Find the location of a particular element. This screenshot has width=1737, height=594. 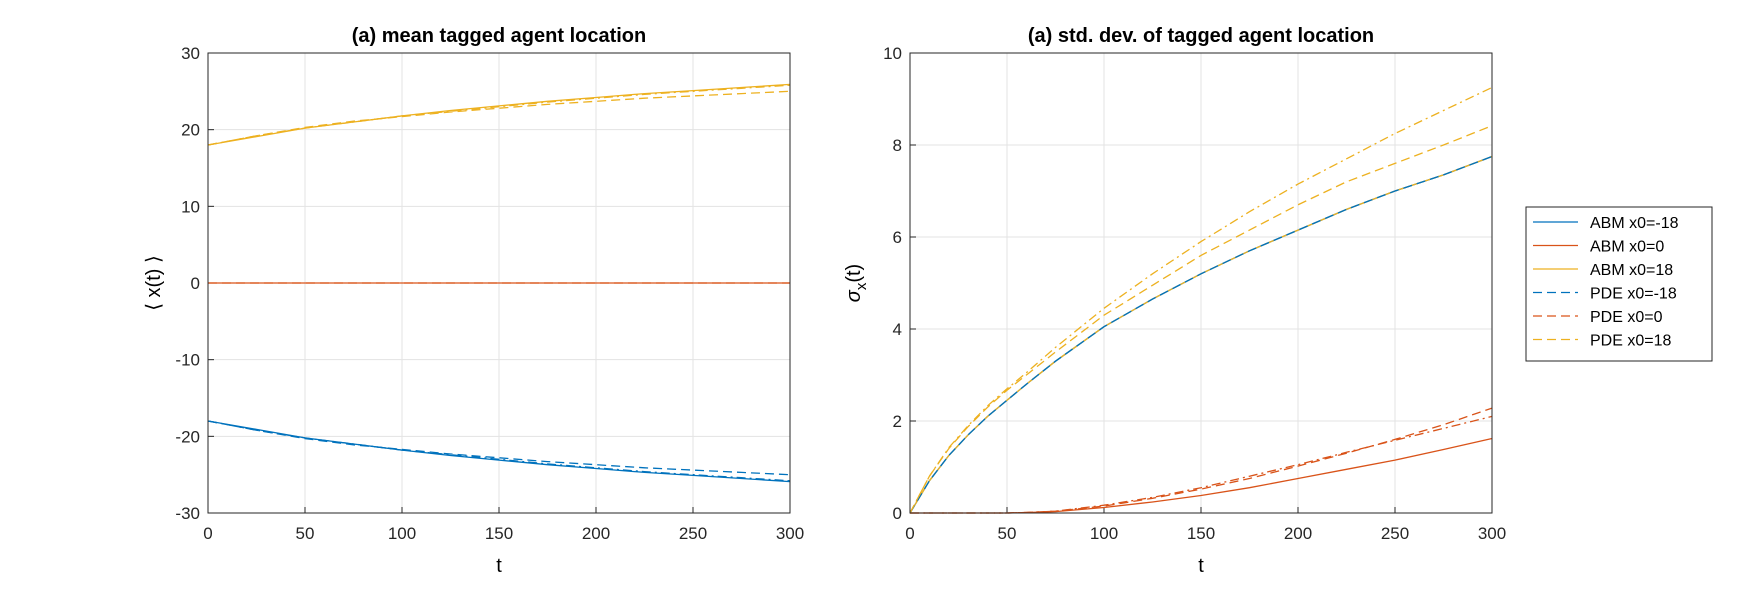

y-tick-label: 6 is located at coordinates (897, 237).